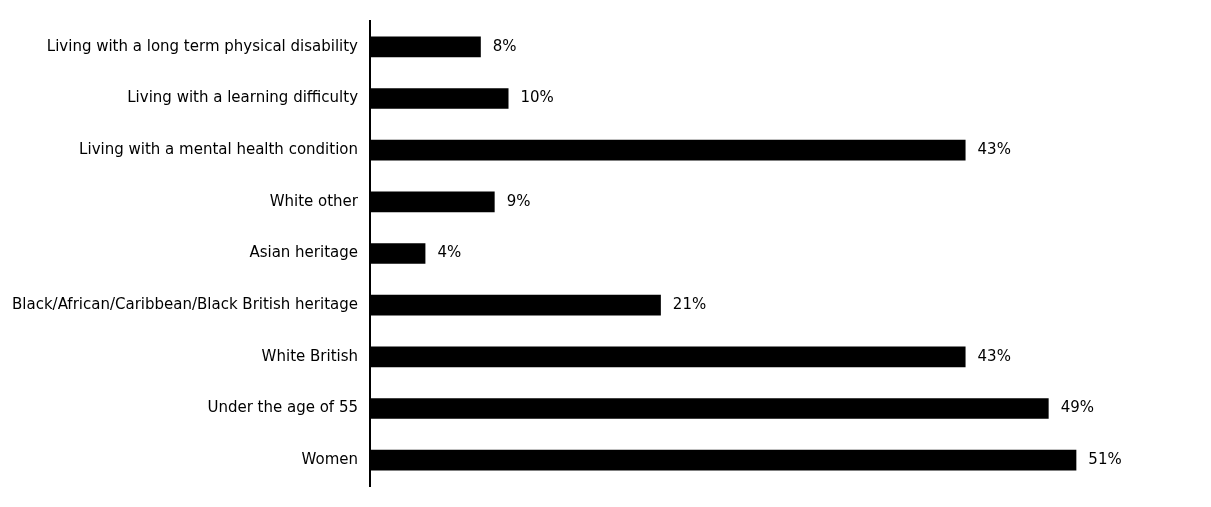 The width and height of the screenshot is (1211, 507). What do you see at coordinates (504, 45) in the screenshot?
I see `data-label: 8%` at bounding box center [504, 45].